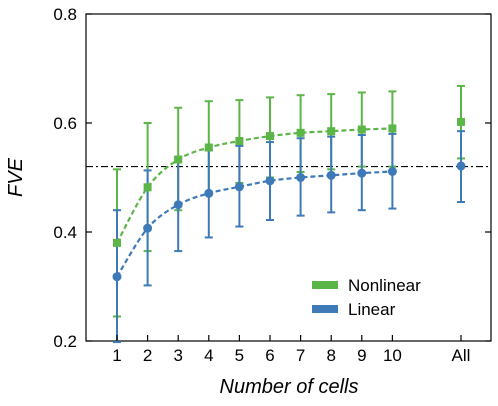 The height and width of the screenshot is (406, 498). Describe the element at coordinates (208, 355) in the screenshot. I see `x-tick-label: 4` at that location.